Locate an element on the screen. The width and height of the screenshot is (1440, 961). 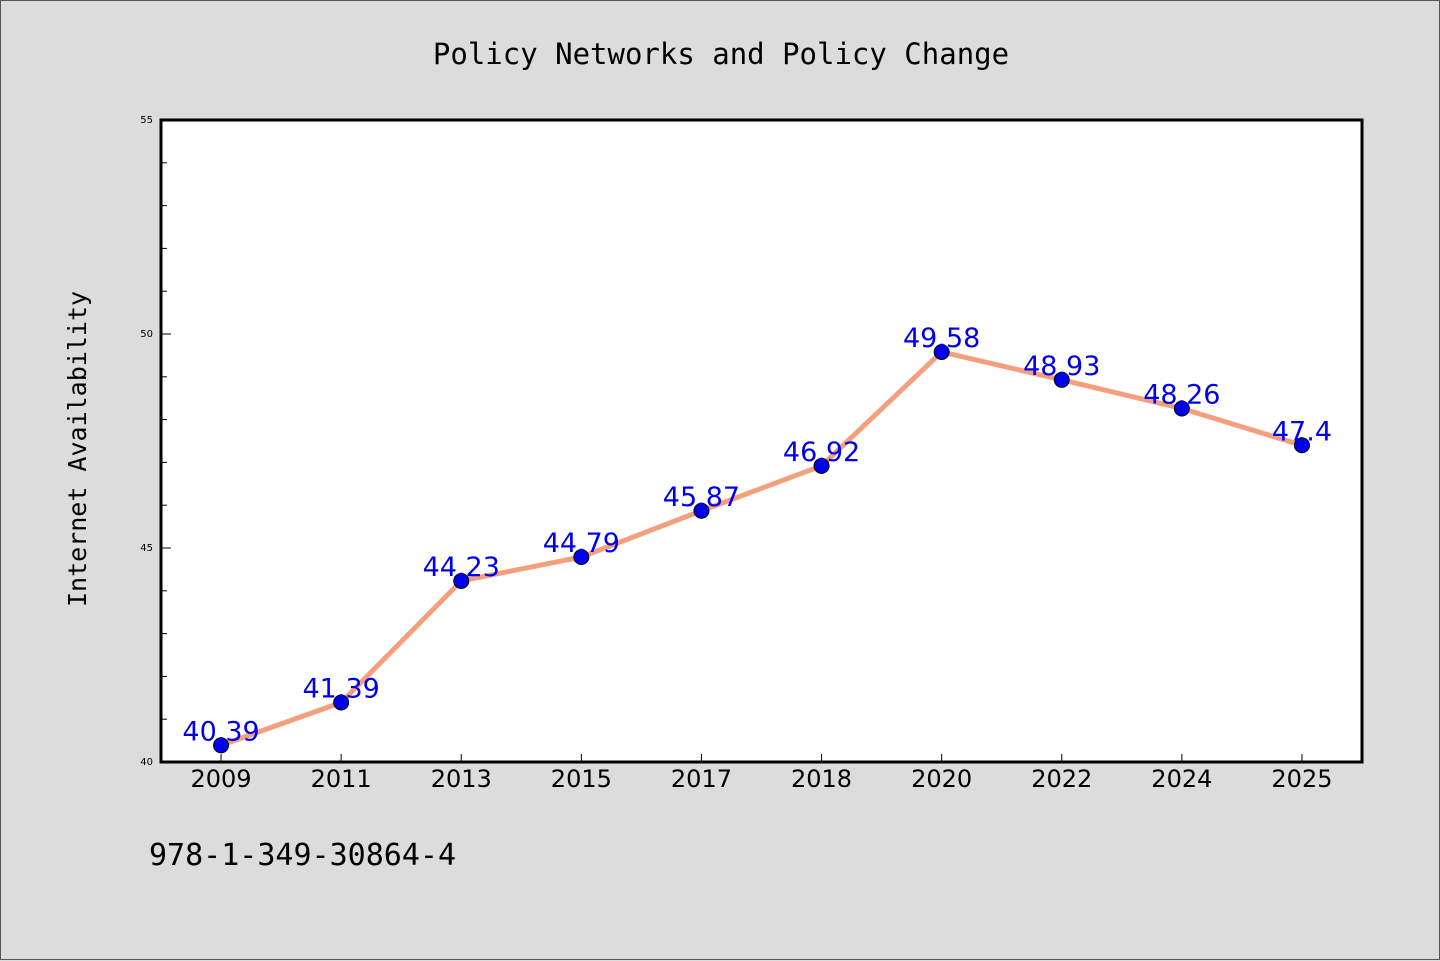
x-tick-label: 2009 is located at coordinates (221, 779).